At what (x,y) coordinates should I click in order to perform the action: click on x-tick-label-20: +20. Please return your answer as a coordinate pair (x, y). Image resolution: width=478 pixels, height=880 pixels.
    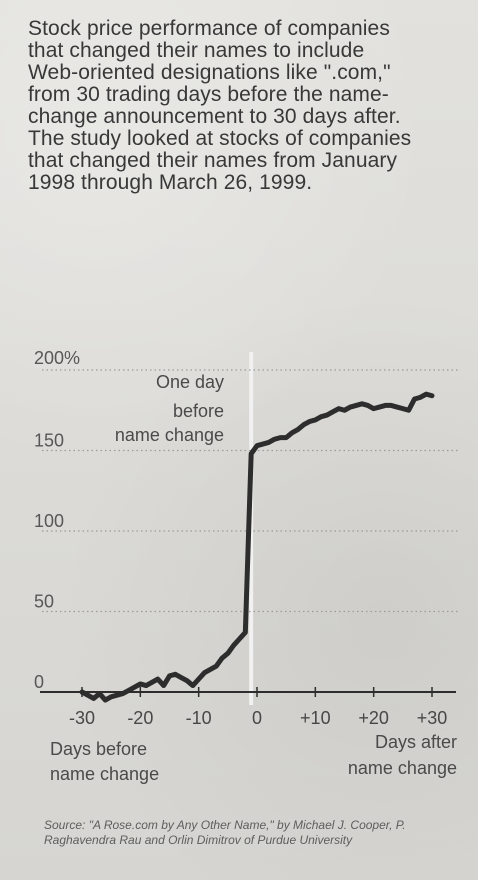
    Looking at the image, I should click on (373, 718).